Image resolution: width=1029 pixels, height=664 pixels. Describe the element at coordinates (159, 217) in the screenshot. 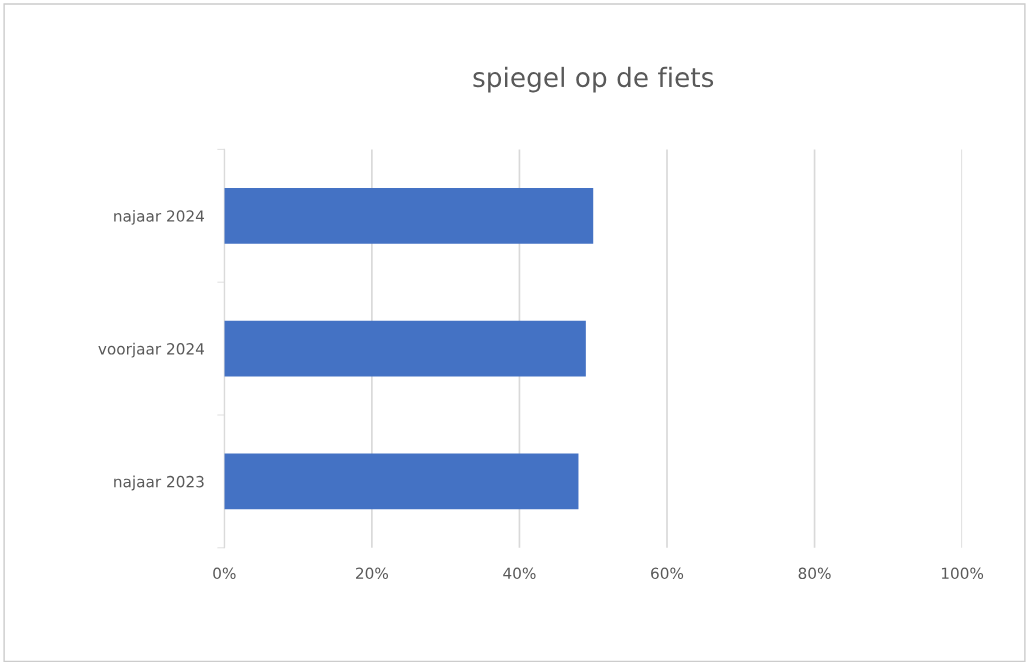

I see `y-tick-label: najaar 2024` at that location.